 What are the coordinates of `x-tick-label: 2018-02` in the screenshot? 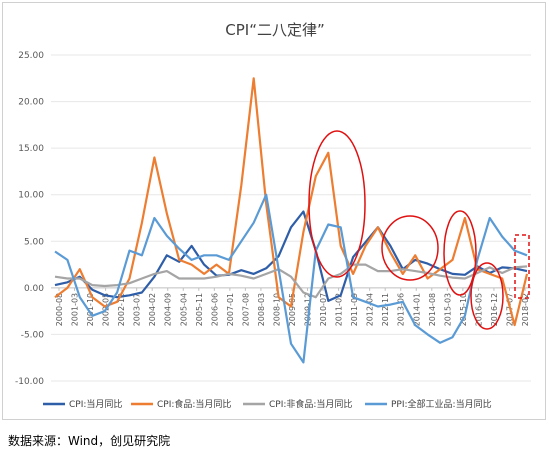 It's located at (525, 309).